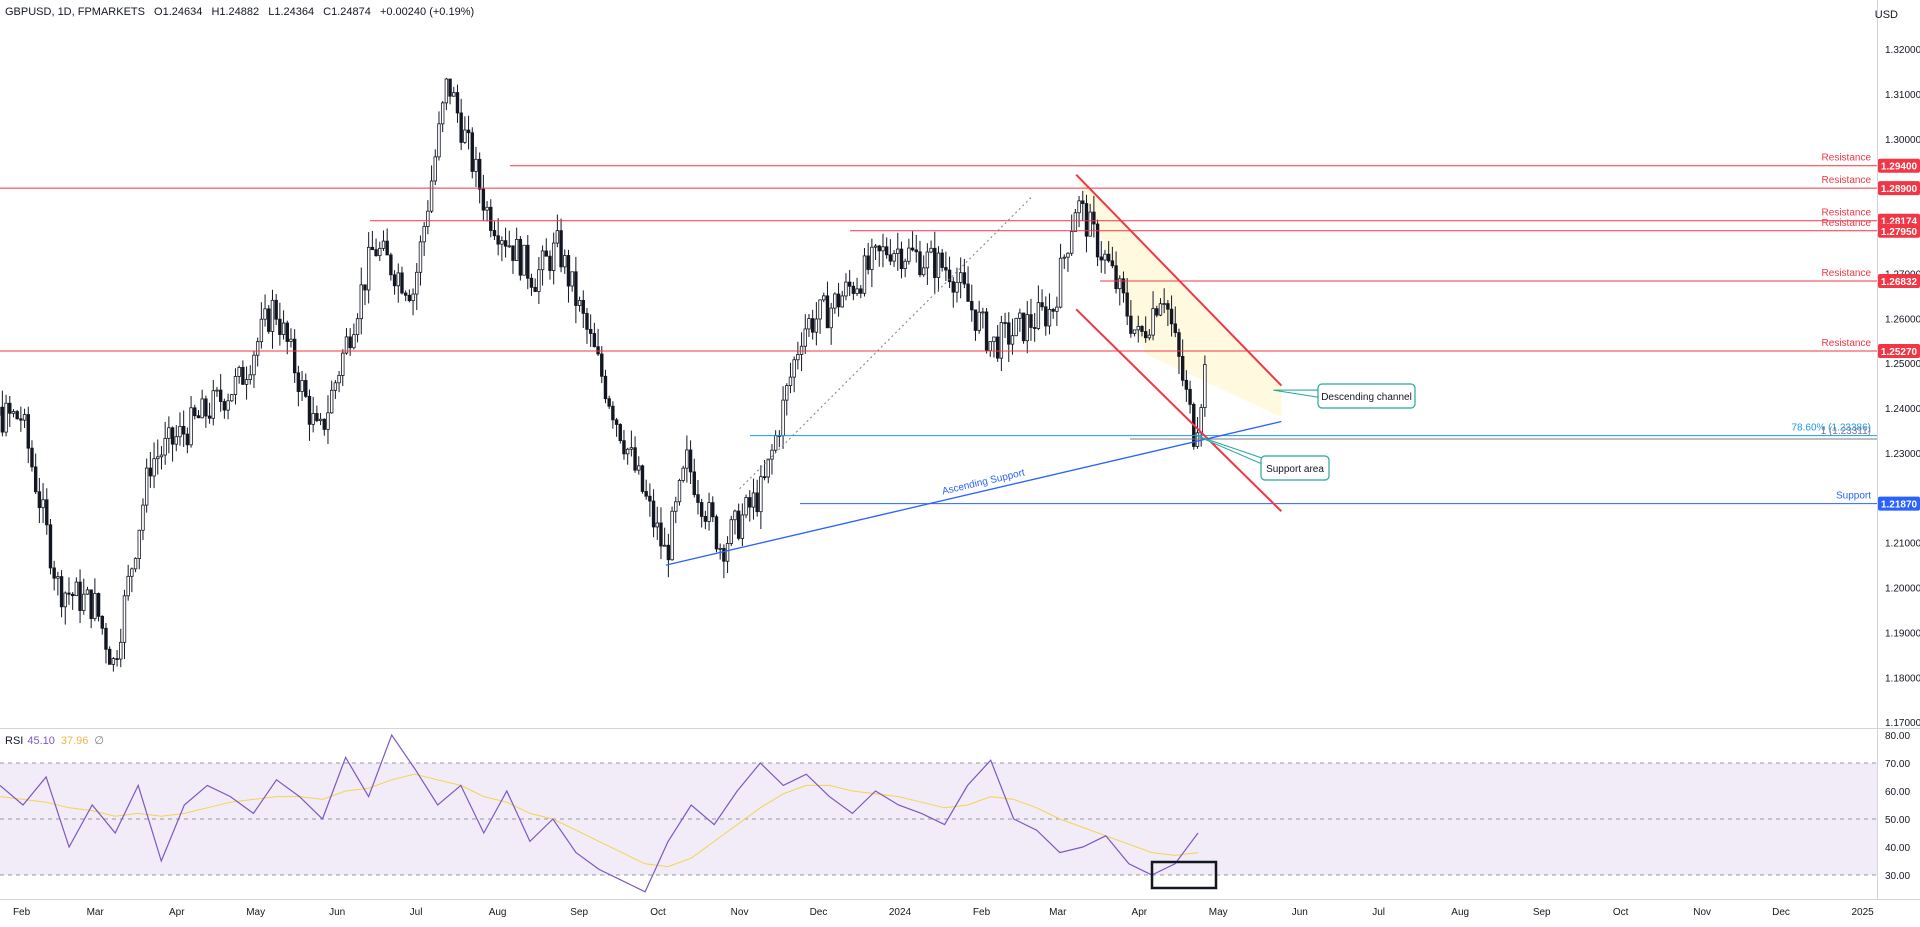 This screenshot has height=927, width=1920. I want to click on rsi-value: 45.10, so click(41, 741).